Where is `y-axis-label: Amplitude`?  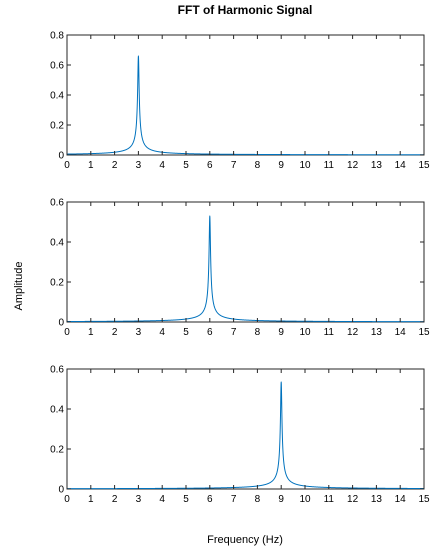 y-axis-label: Amplitude is located at coordinates (19, 286).